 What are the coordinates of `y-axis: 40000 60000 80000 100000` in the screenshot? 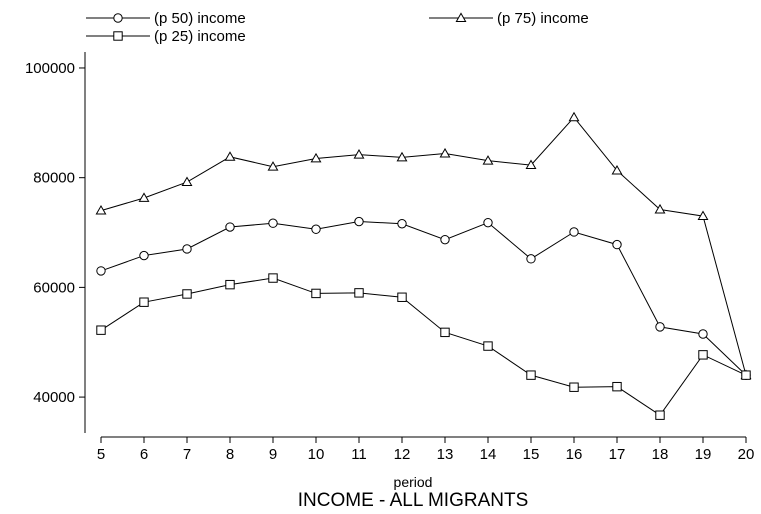 It's located at (55, 242).